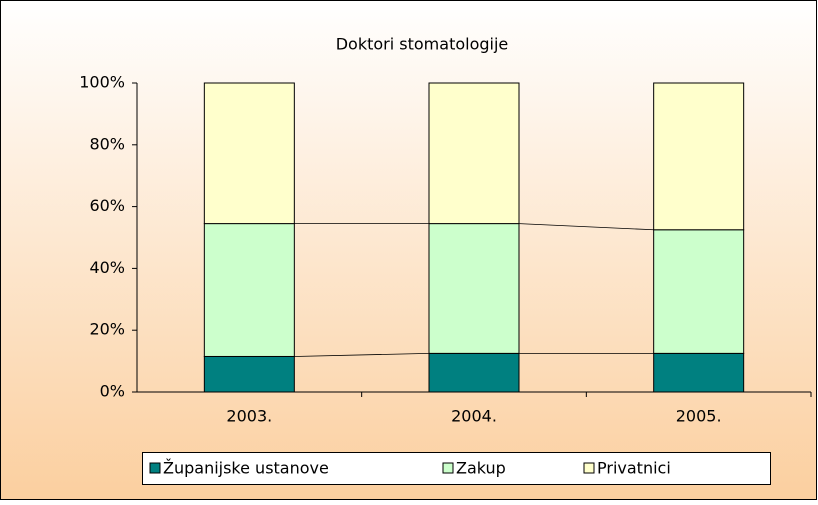 Image resolution: width=818 pixels, height=505 pixels. Describe the element at coordinates (699, 416) in the screenshot. I see `x-tick-label: 2005.` at that location.